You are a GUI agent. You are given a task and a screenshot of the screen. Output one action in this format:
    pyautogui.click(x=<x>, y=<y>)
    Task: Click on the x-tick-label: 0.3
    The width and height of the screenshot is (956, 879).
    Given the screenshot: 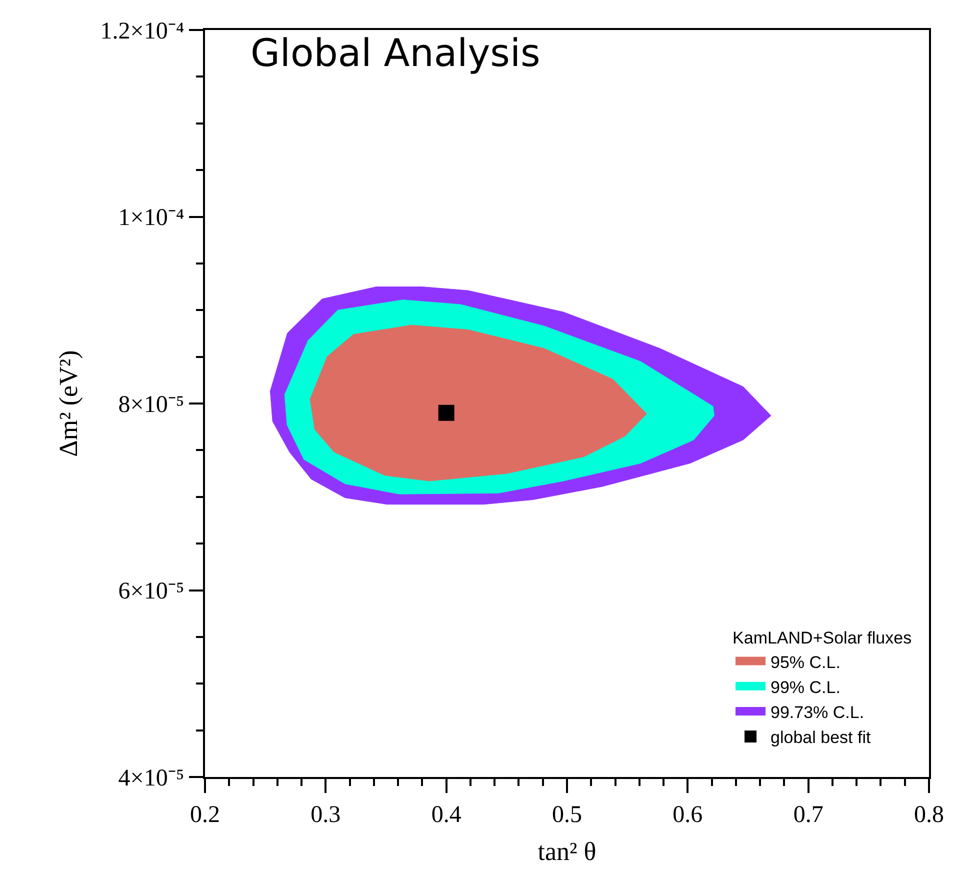 What is the action you would take?
    pyautogui.click(x=325, y=815)
    